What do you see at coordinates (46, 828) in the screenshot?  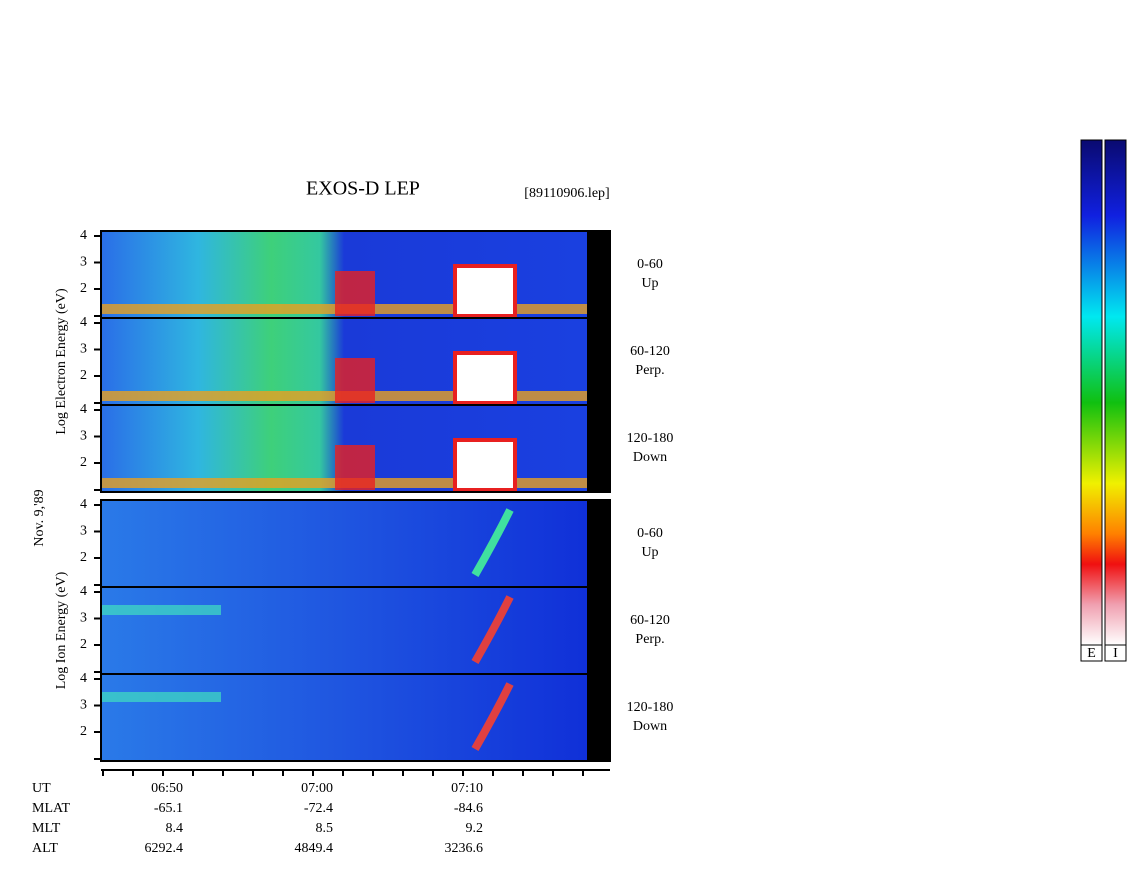 I see `row-label: MLT` at bounding box center [46, 828].